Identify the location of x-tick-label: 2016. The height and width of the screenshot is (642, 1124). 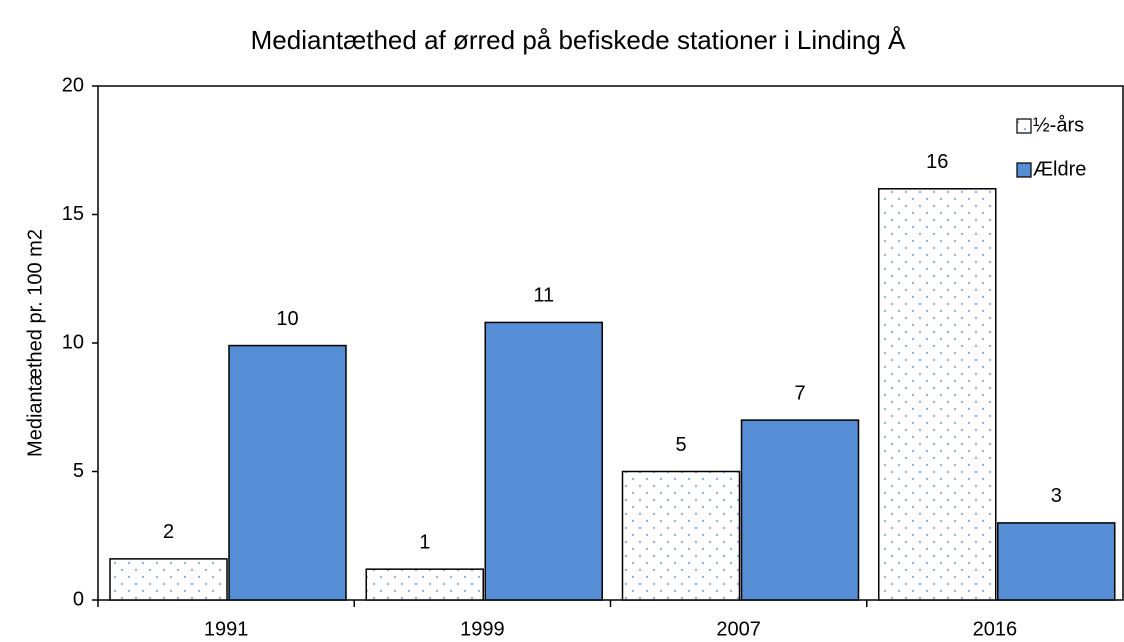
(995, 629).